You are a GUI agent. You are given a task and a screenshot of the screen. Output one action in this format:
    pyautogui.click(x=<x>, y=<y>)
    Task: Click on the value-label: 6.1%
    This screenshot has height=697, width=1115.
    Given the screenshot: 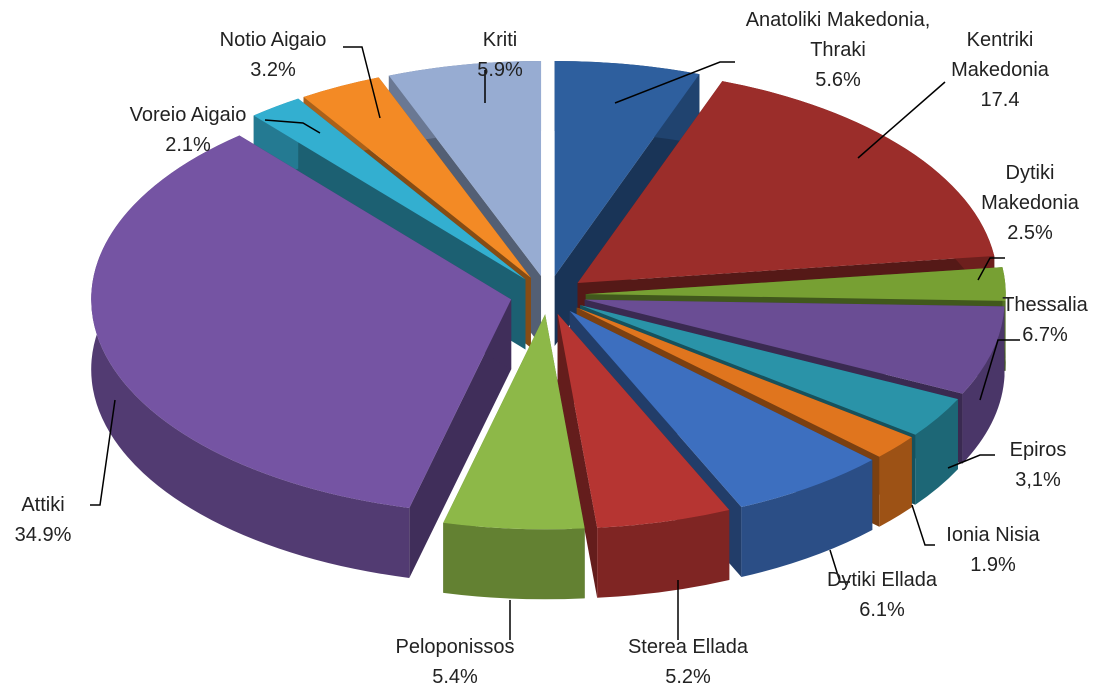 What is the action you would take?
    pyautogui.click(x=882, y=610)
    